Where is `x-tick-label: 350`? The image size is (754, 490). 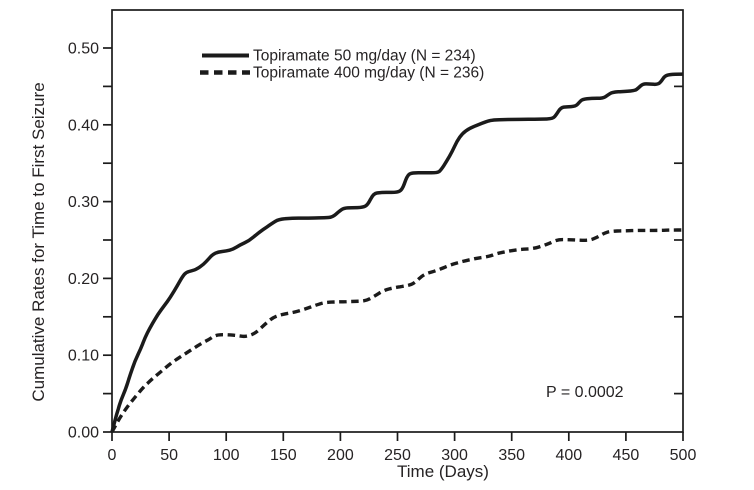 x-tick-label: 350 is located at coordinates (511, 455).